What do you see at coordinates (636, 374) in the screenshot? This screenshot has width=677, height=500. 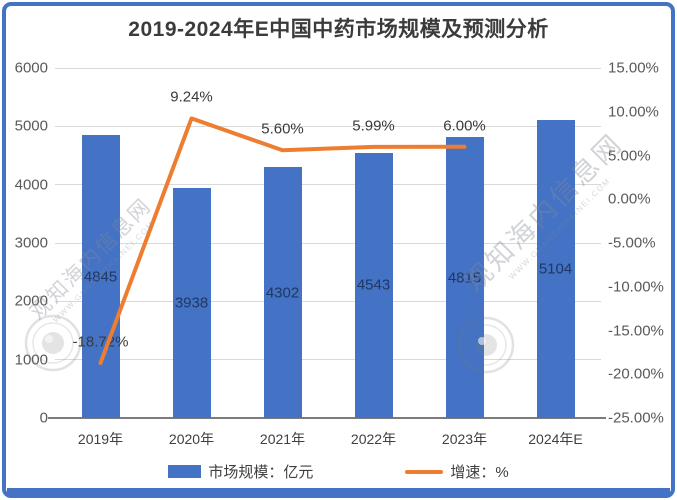 I see `right-axis-tick: -20.00%` at bounding box center [636, 374].